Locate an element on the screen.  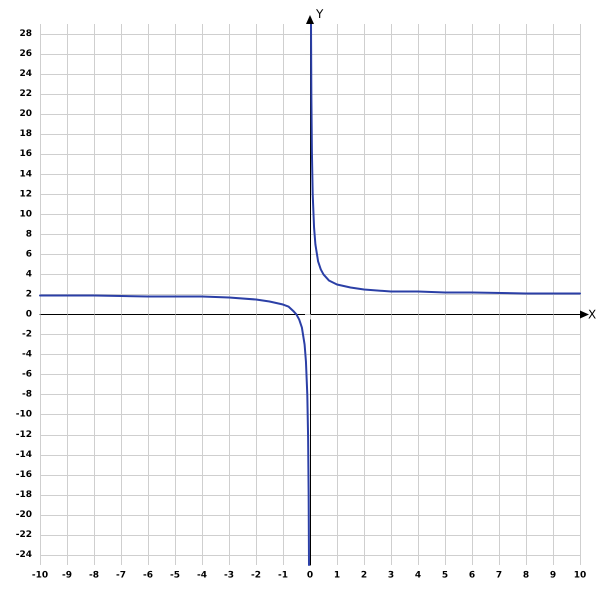
y-tick-label: -10 is located at coordinates (24, 415).